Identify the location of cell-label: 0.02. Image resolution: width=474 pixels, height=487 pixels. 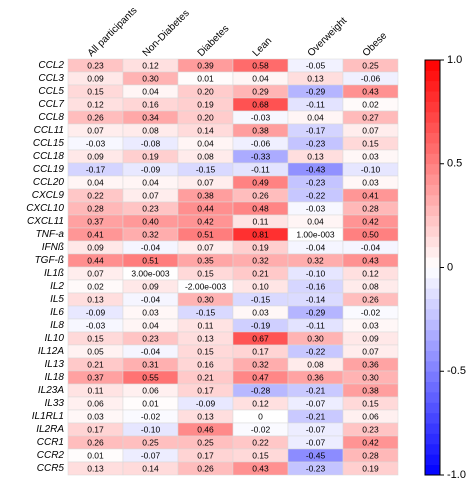
(370, 104).